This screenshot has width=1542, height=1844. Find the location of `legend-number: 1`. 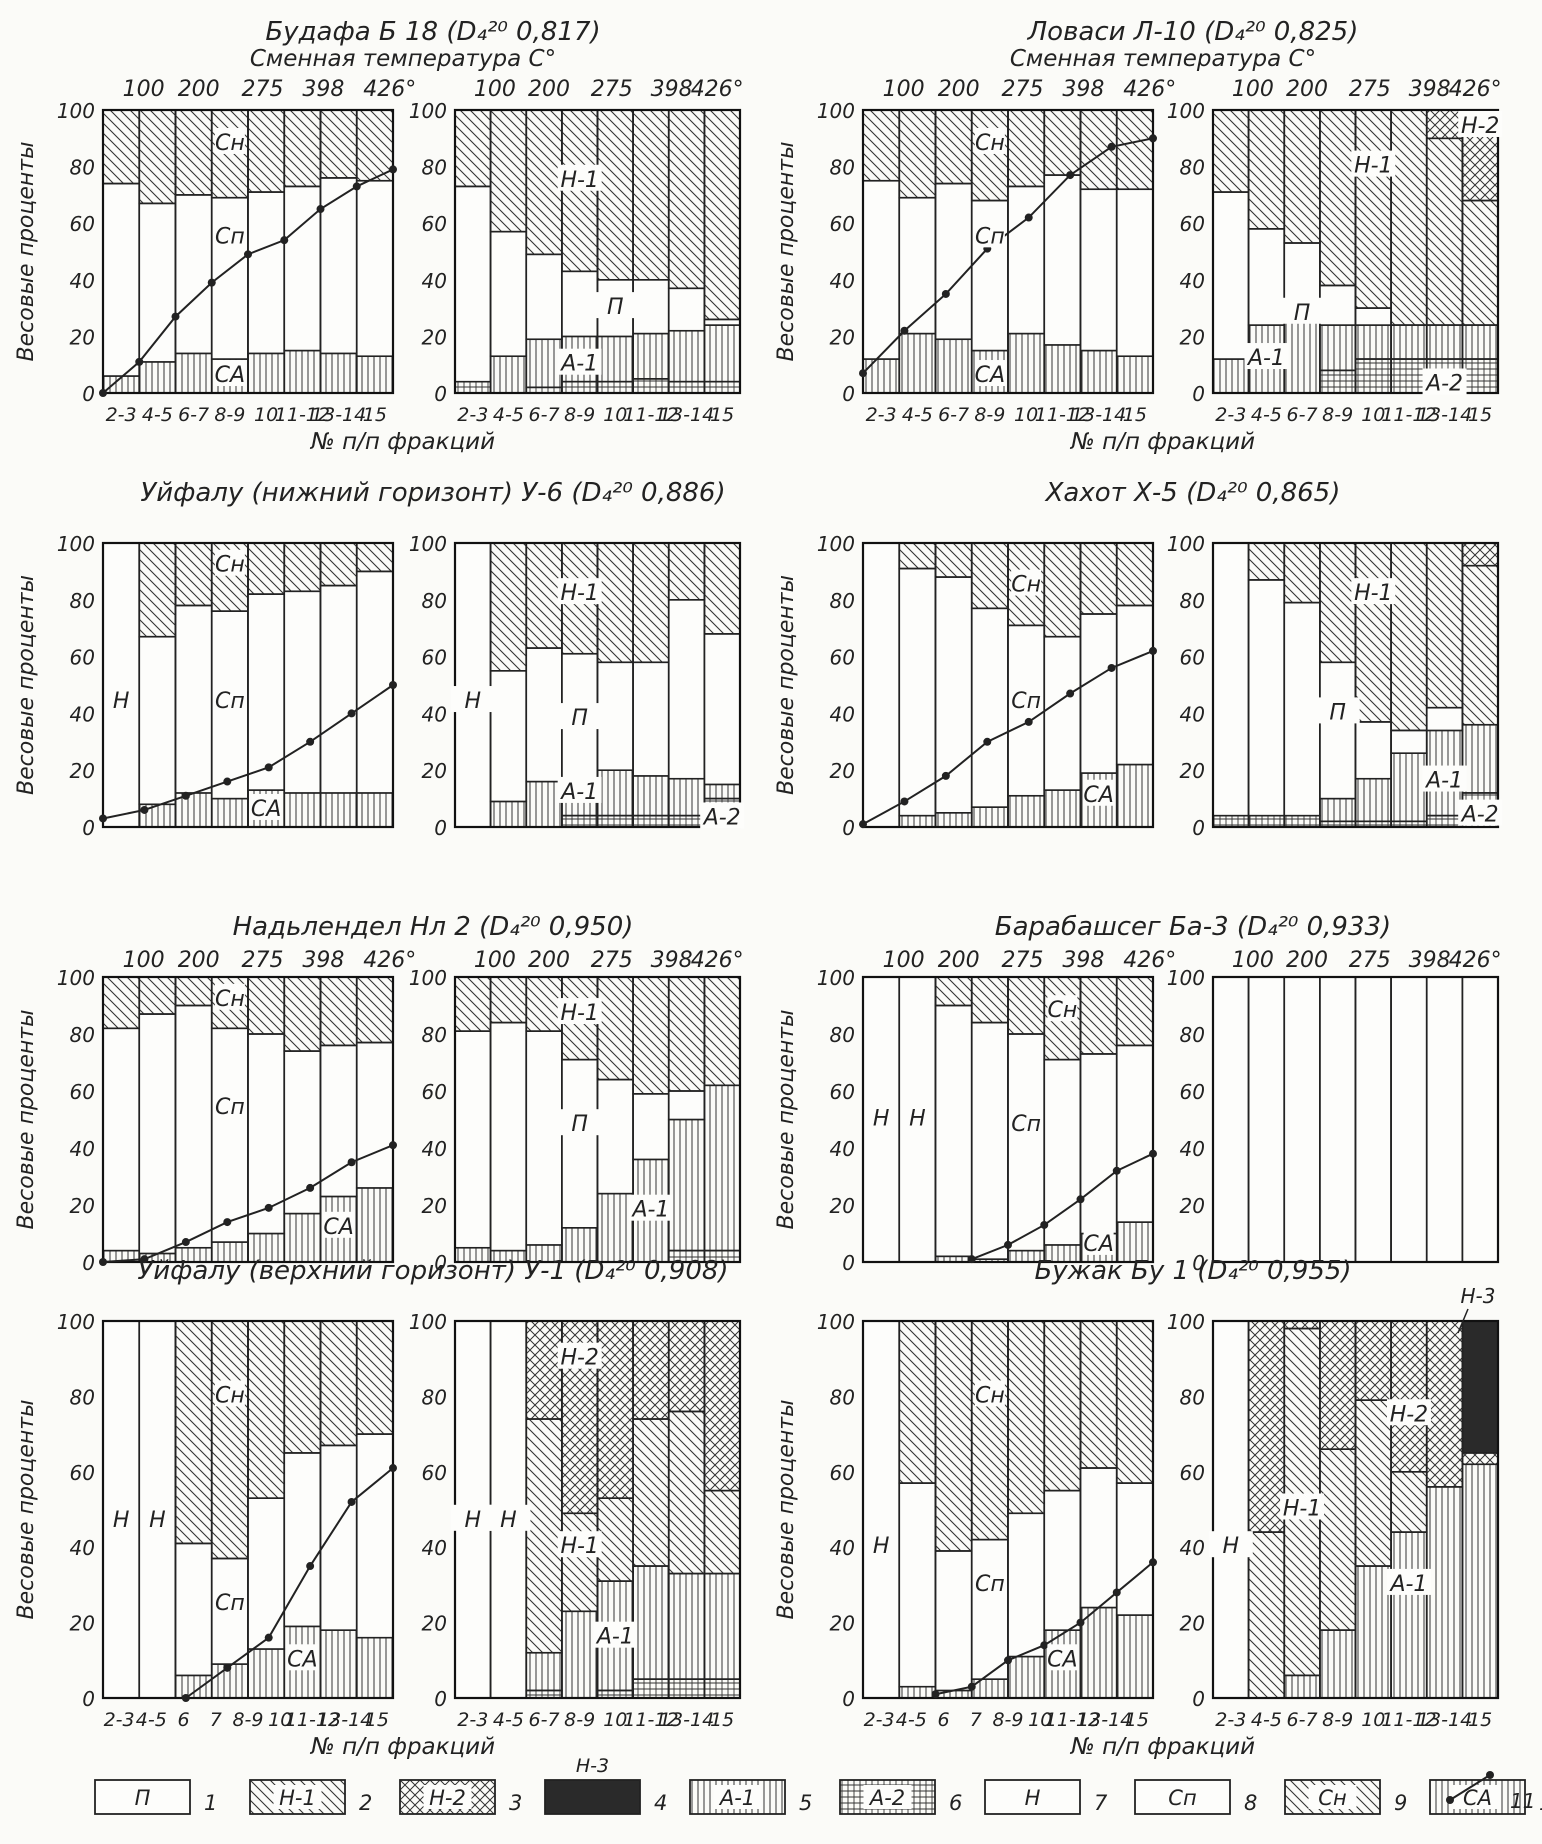

legend-number: 1 is located at coordinates (210, 1803).